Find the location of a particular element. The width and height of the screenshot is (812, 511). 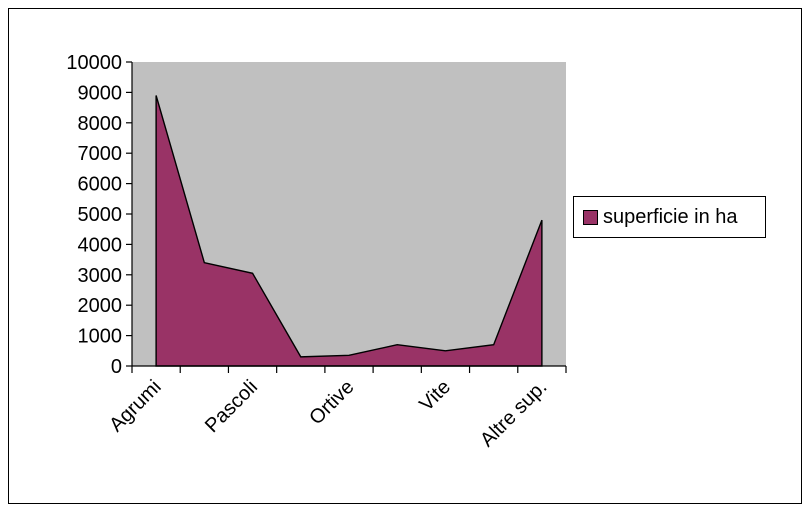

y-tick-label: 6000 is located at coordinates (100, 185).